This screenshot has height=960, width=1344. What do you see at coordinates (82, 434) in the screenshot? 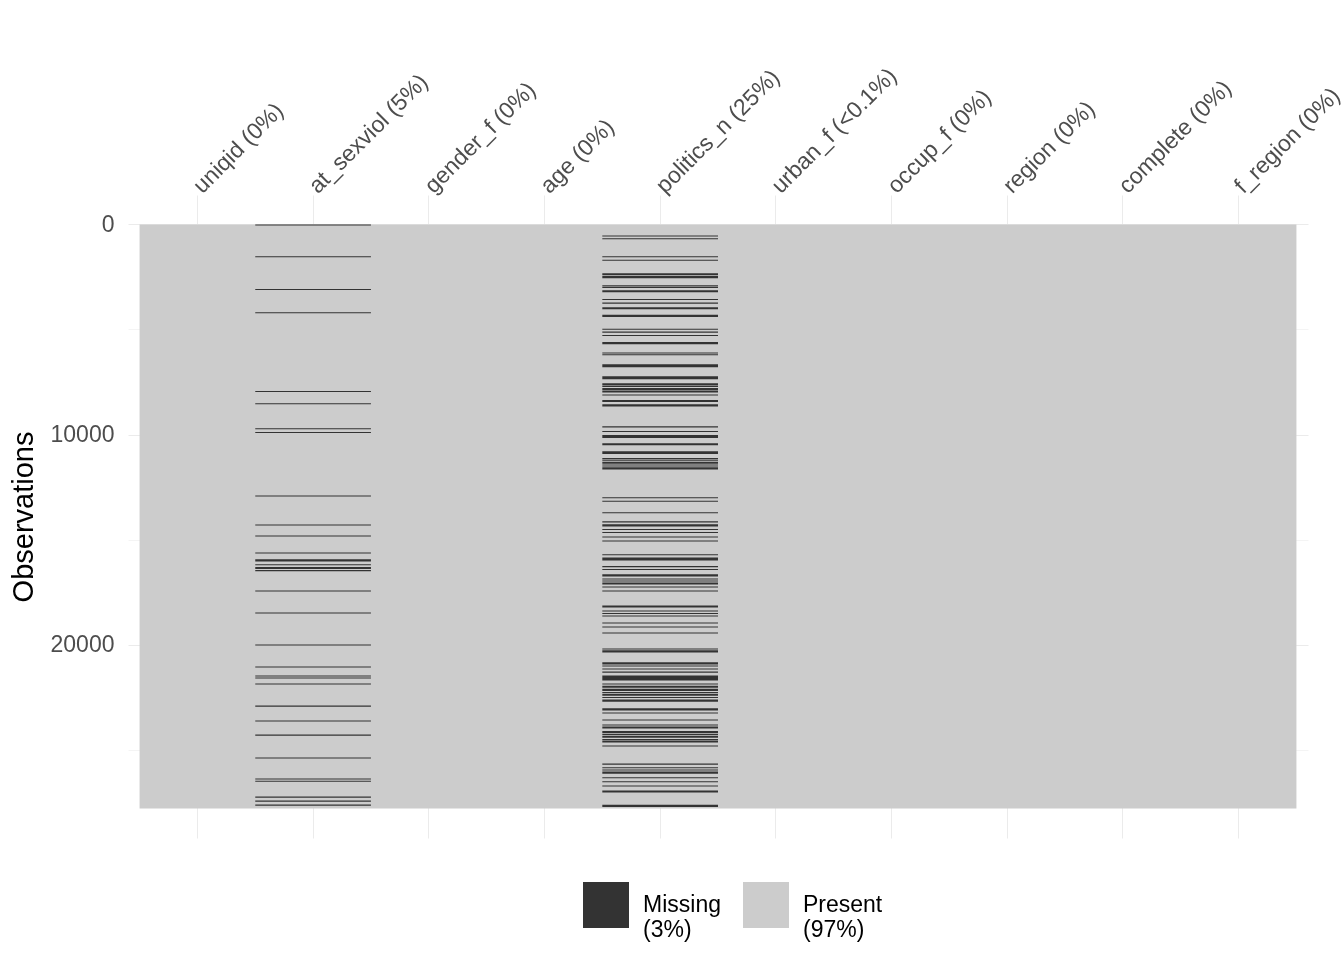
I see `y-tick-label: 10000` at bounding box center [82, 434].